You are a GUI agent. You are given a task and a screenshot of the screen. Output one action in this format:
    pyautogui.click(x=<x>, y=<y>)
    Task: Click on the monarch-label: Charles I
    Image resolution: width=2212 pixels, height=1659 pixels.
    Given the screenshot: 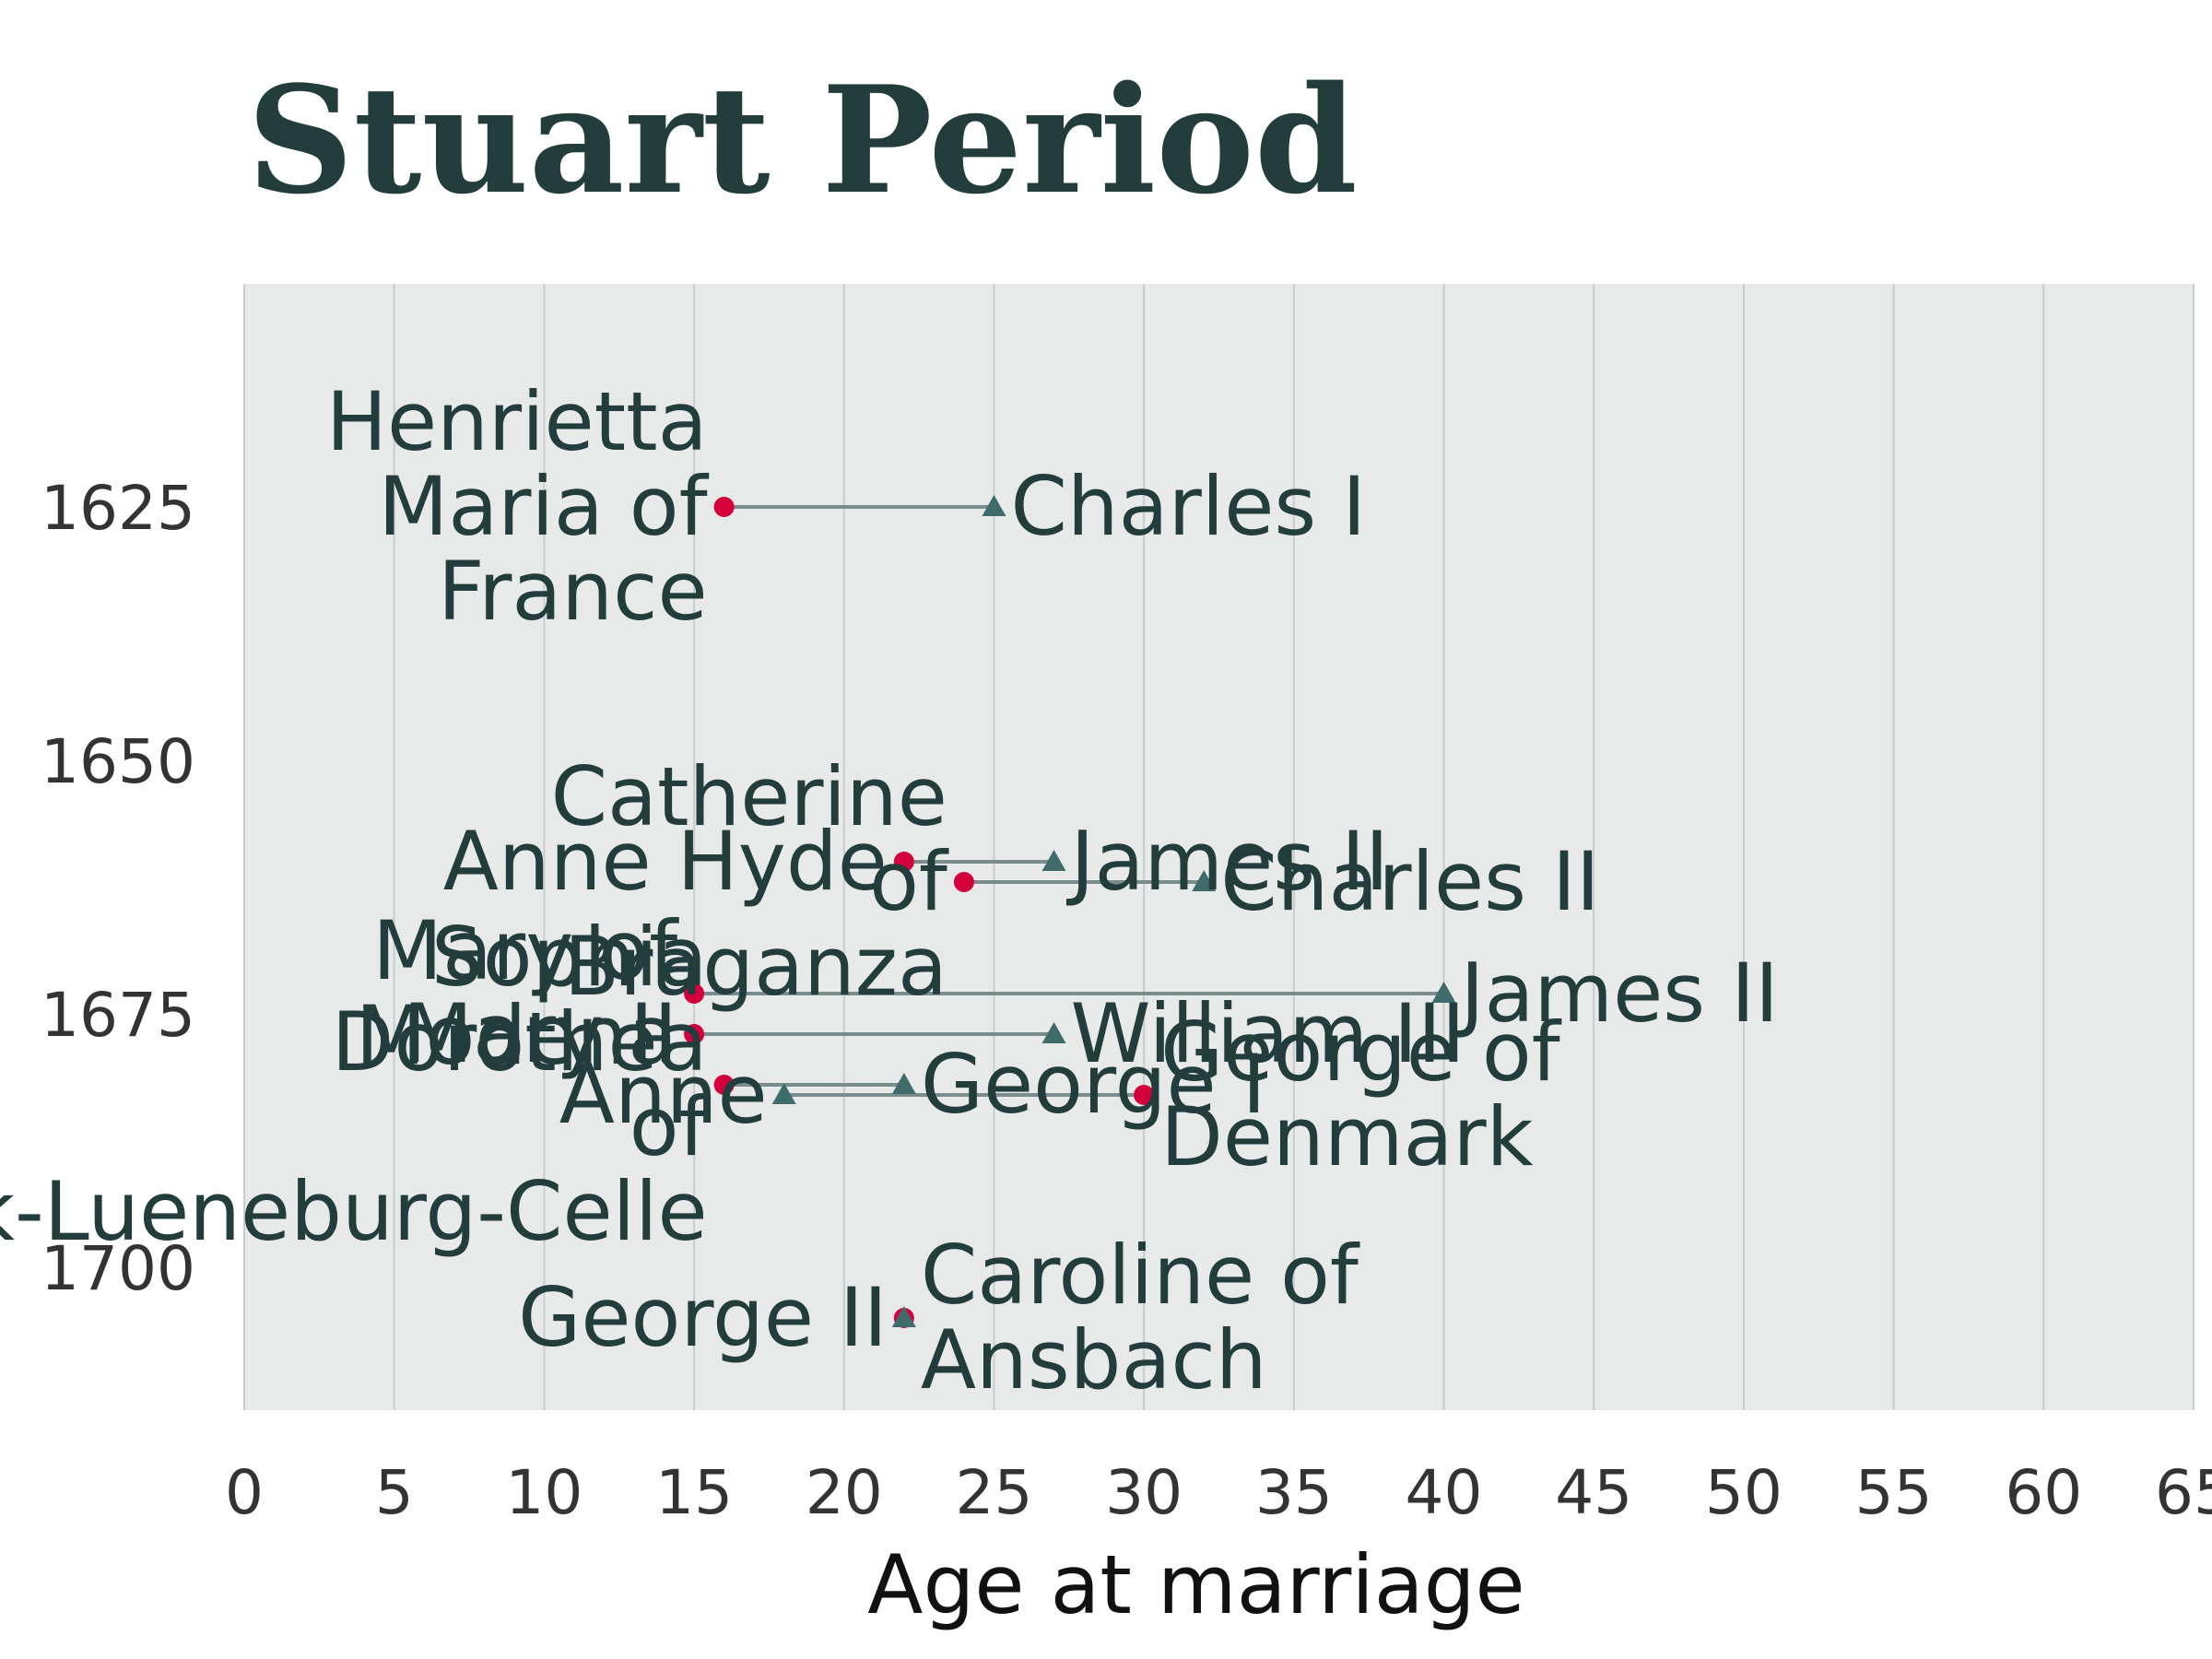 What is the action you would take?
    pyautogui.click(x=1188, y=506)
    